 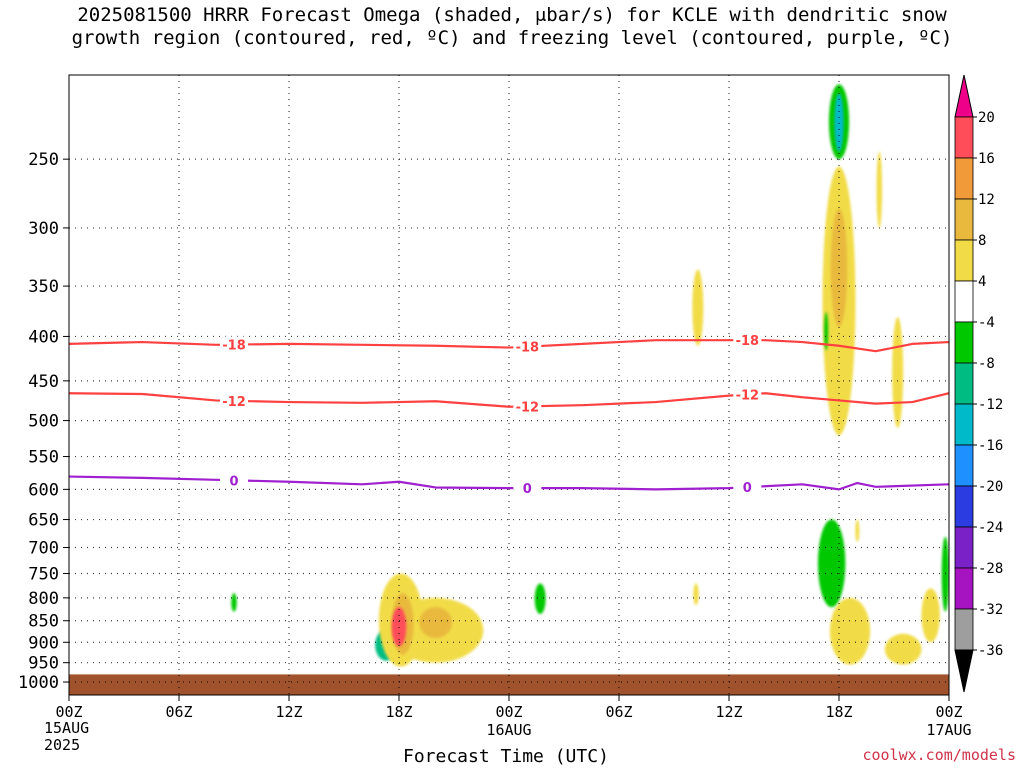 What do you see at coordinates (506, 756) in the screenshot?
I see `x-axis-label: Forecast Time (UTC)` at bounding box center [506, 756].